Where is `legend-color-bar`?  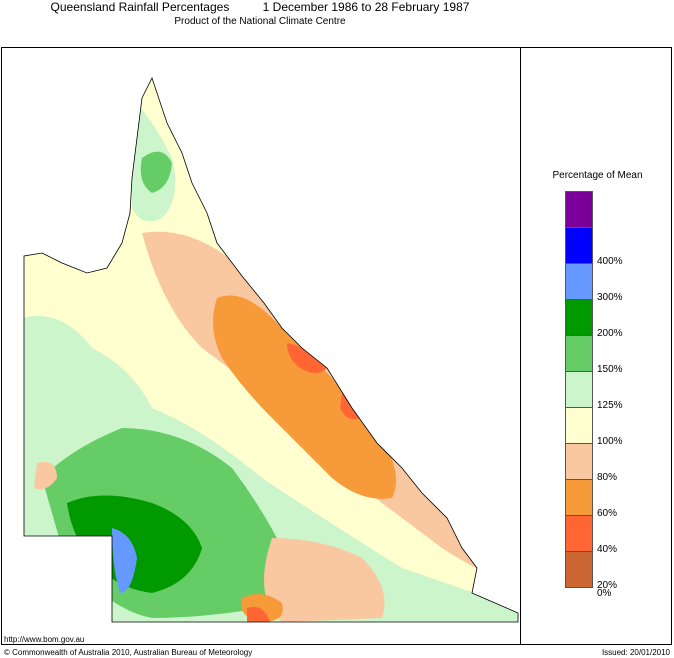 legend-color-bar is located at coordinates (579, 389).